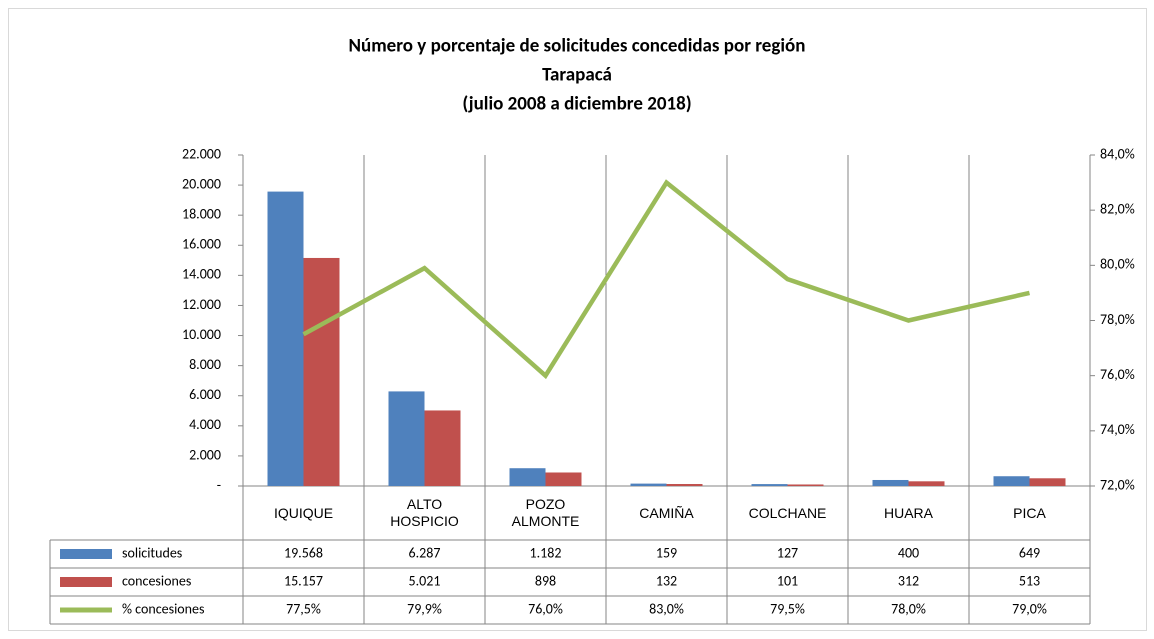  What do you see at coordinates (908, 608) in the screenshot?
I see `table-value: 78,0%` at bounding box center [908, 608].